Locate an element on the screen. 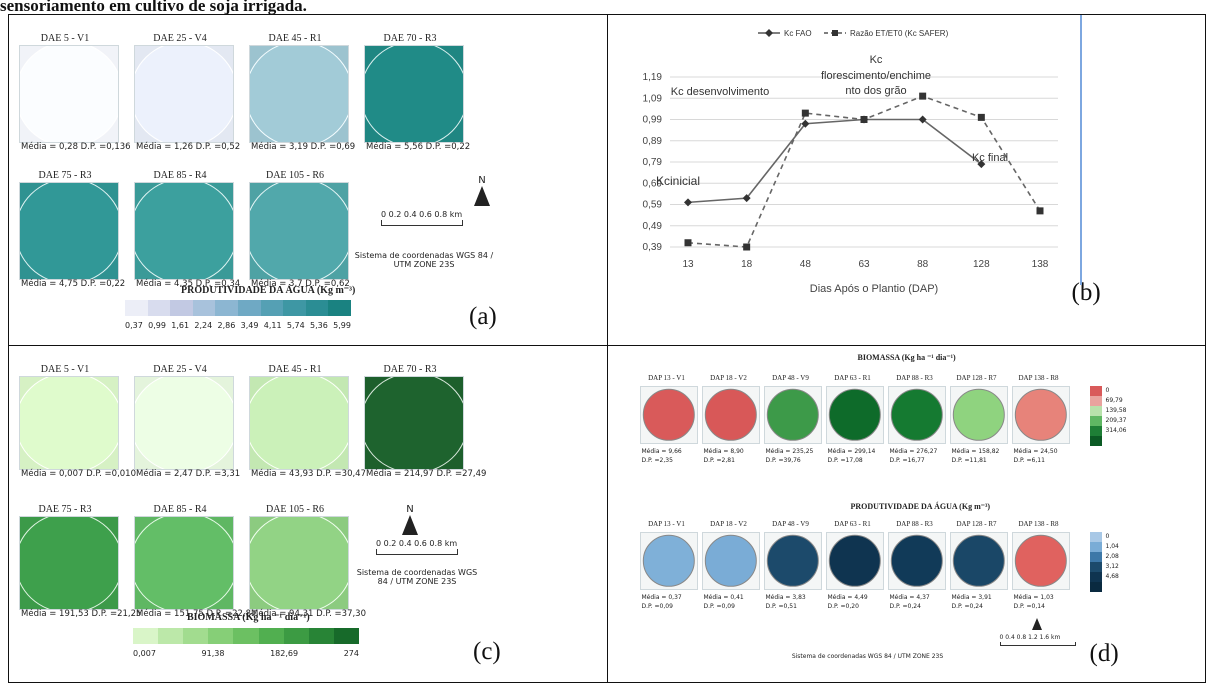 This screenshot has width=1208, height=686. chart-annotation: Kc final is located at coordinates (989, 158).